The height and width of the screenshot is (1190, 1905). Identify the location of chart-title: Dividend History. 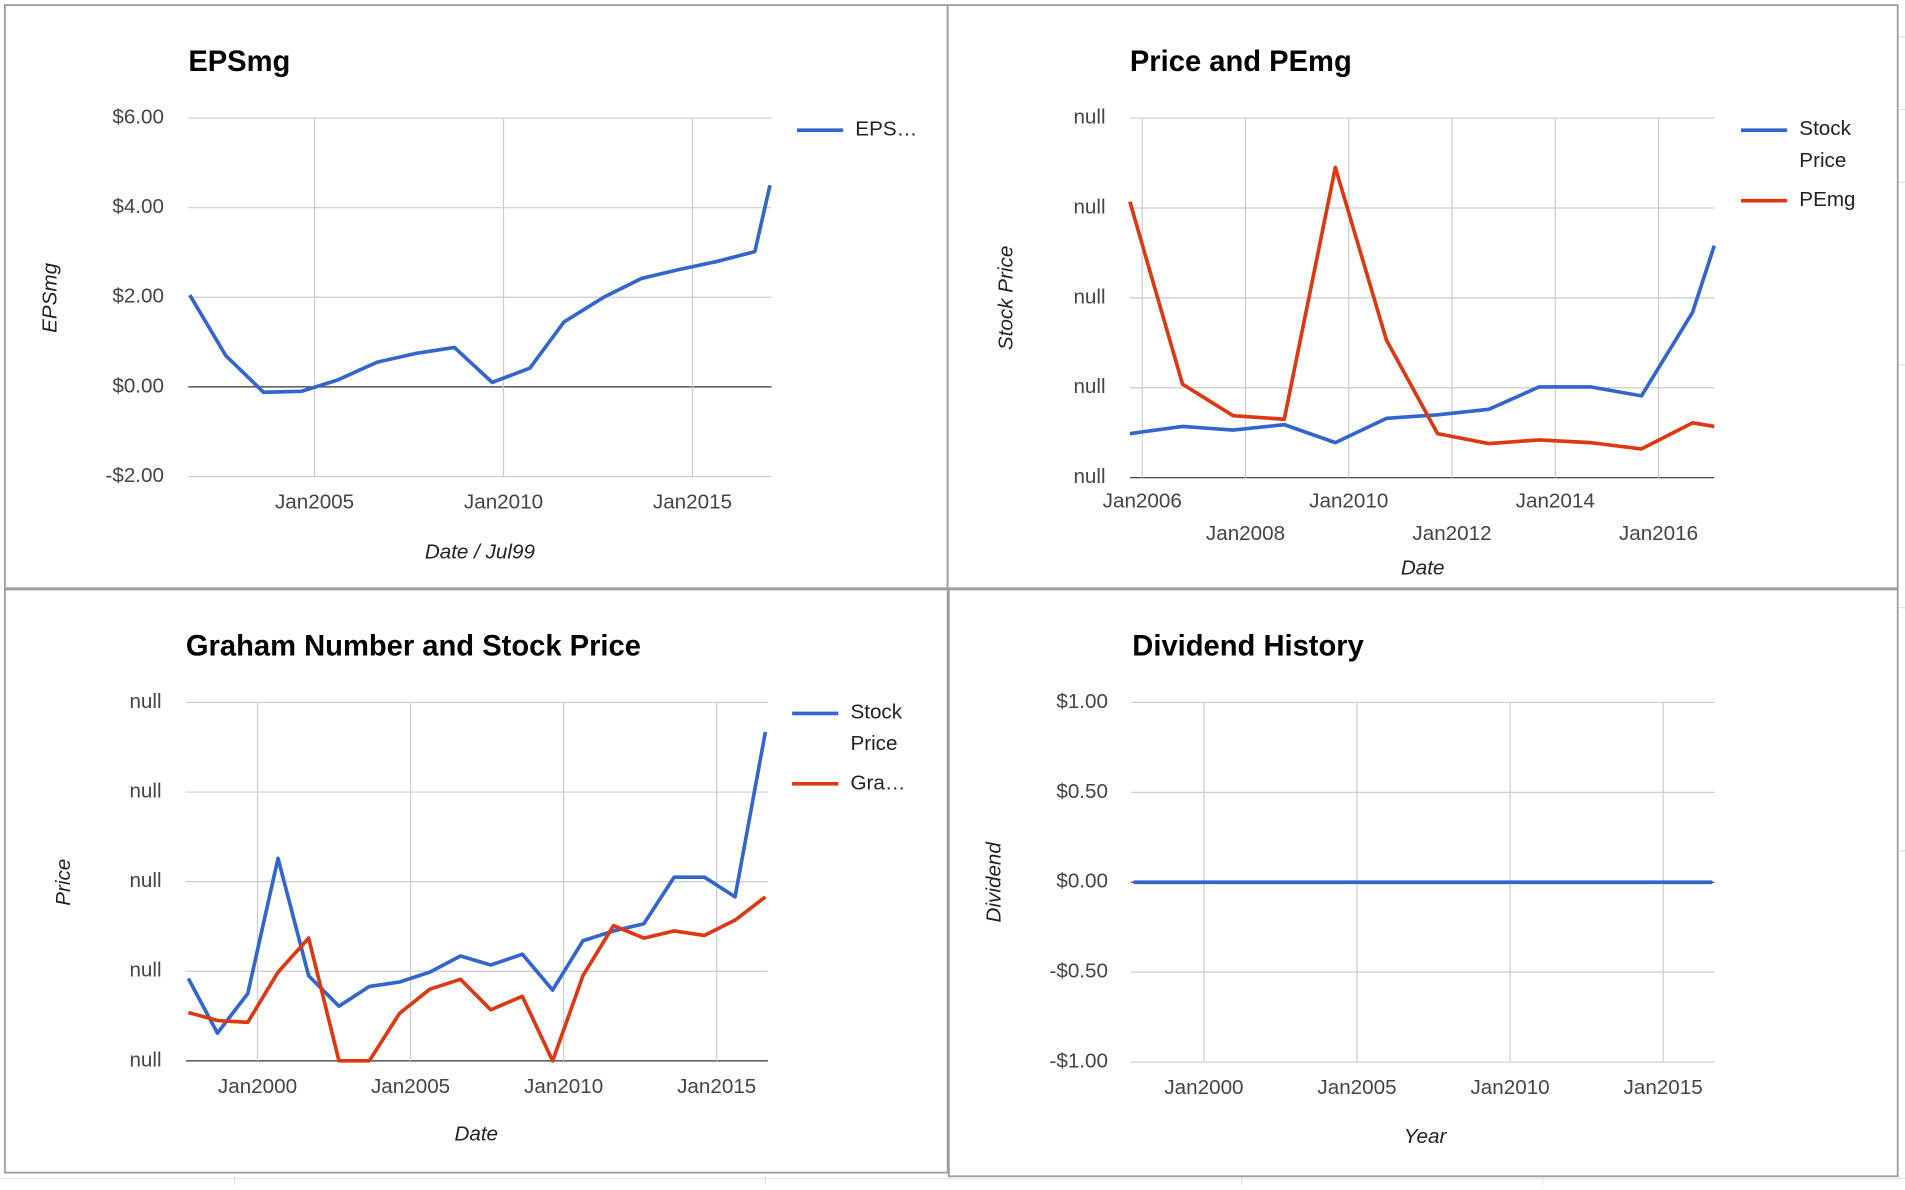
(1248, 646).